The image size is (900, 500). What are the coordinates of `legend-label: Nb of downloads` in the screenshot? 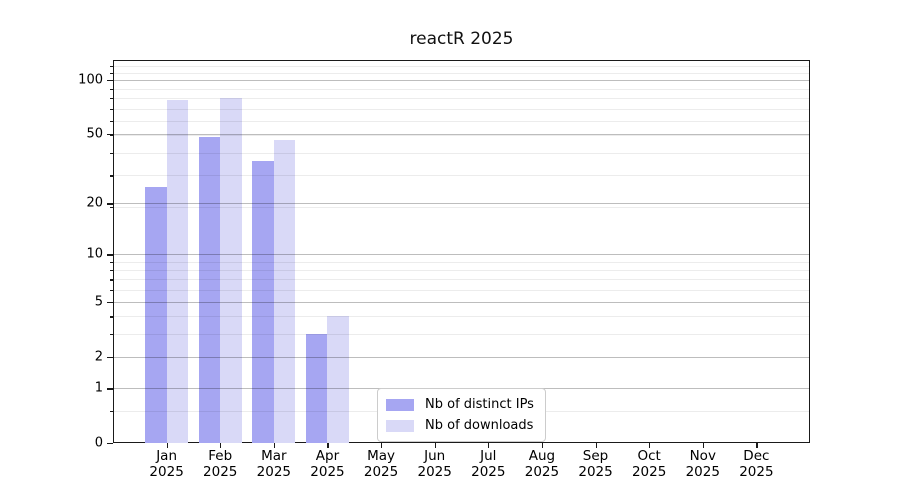 It's located at (479, 425).